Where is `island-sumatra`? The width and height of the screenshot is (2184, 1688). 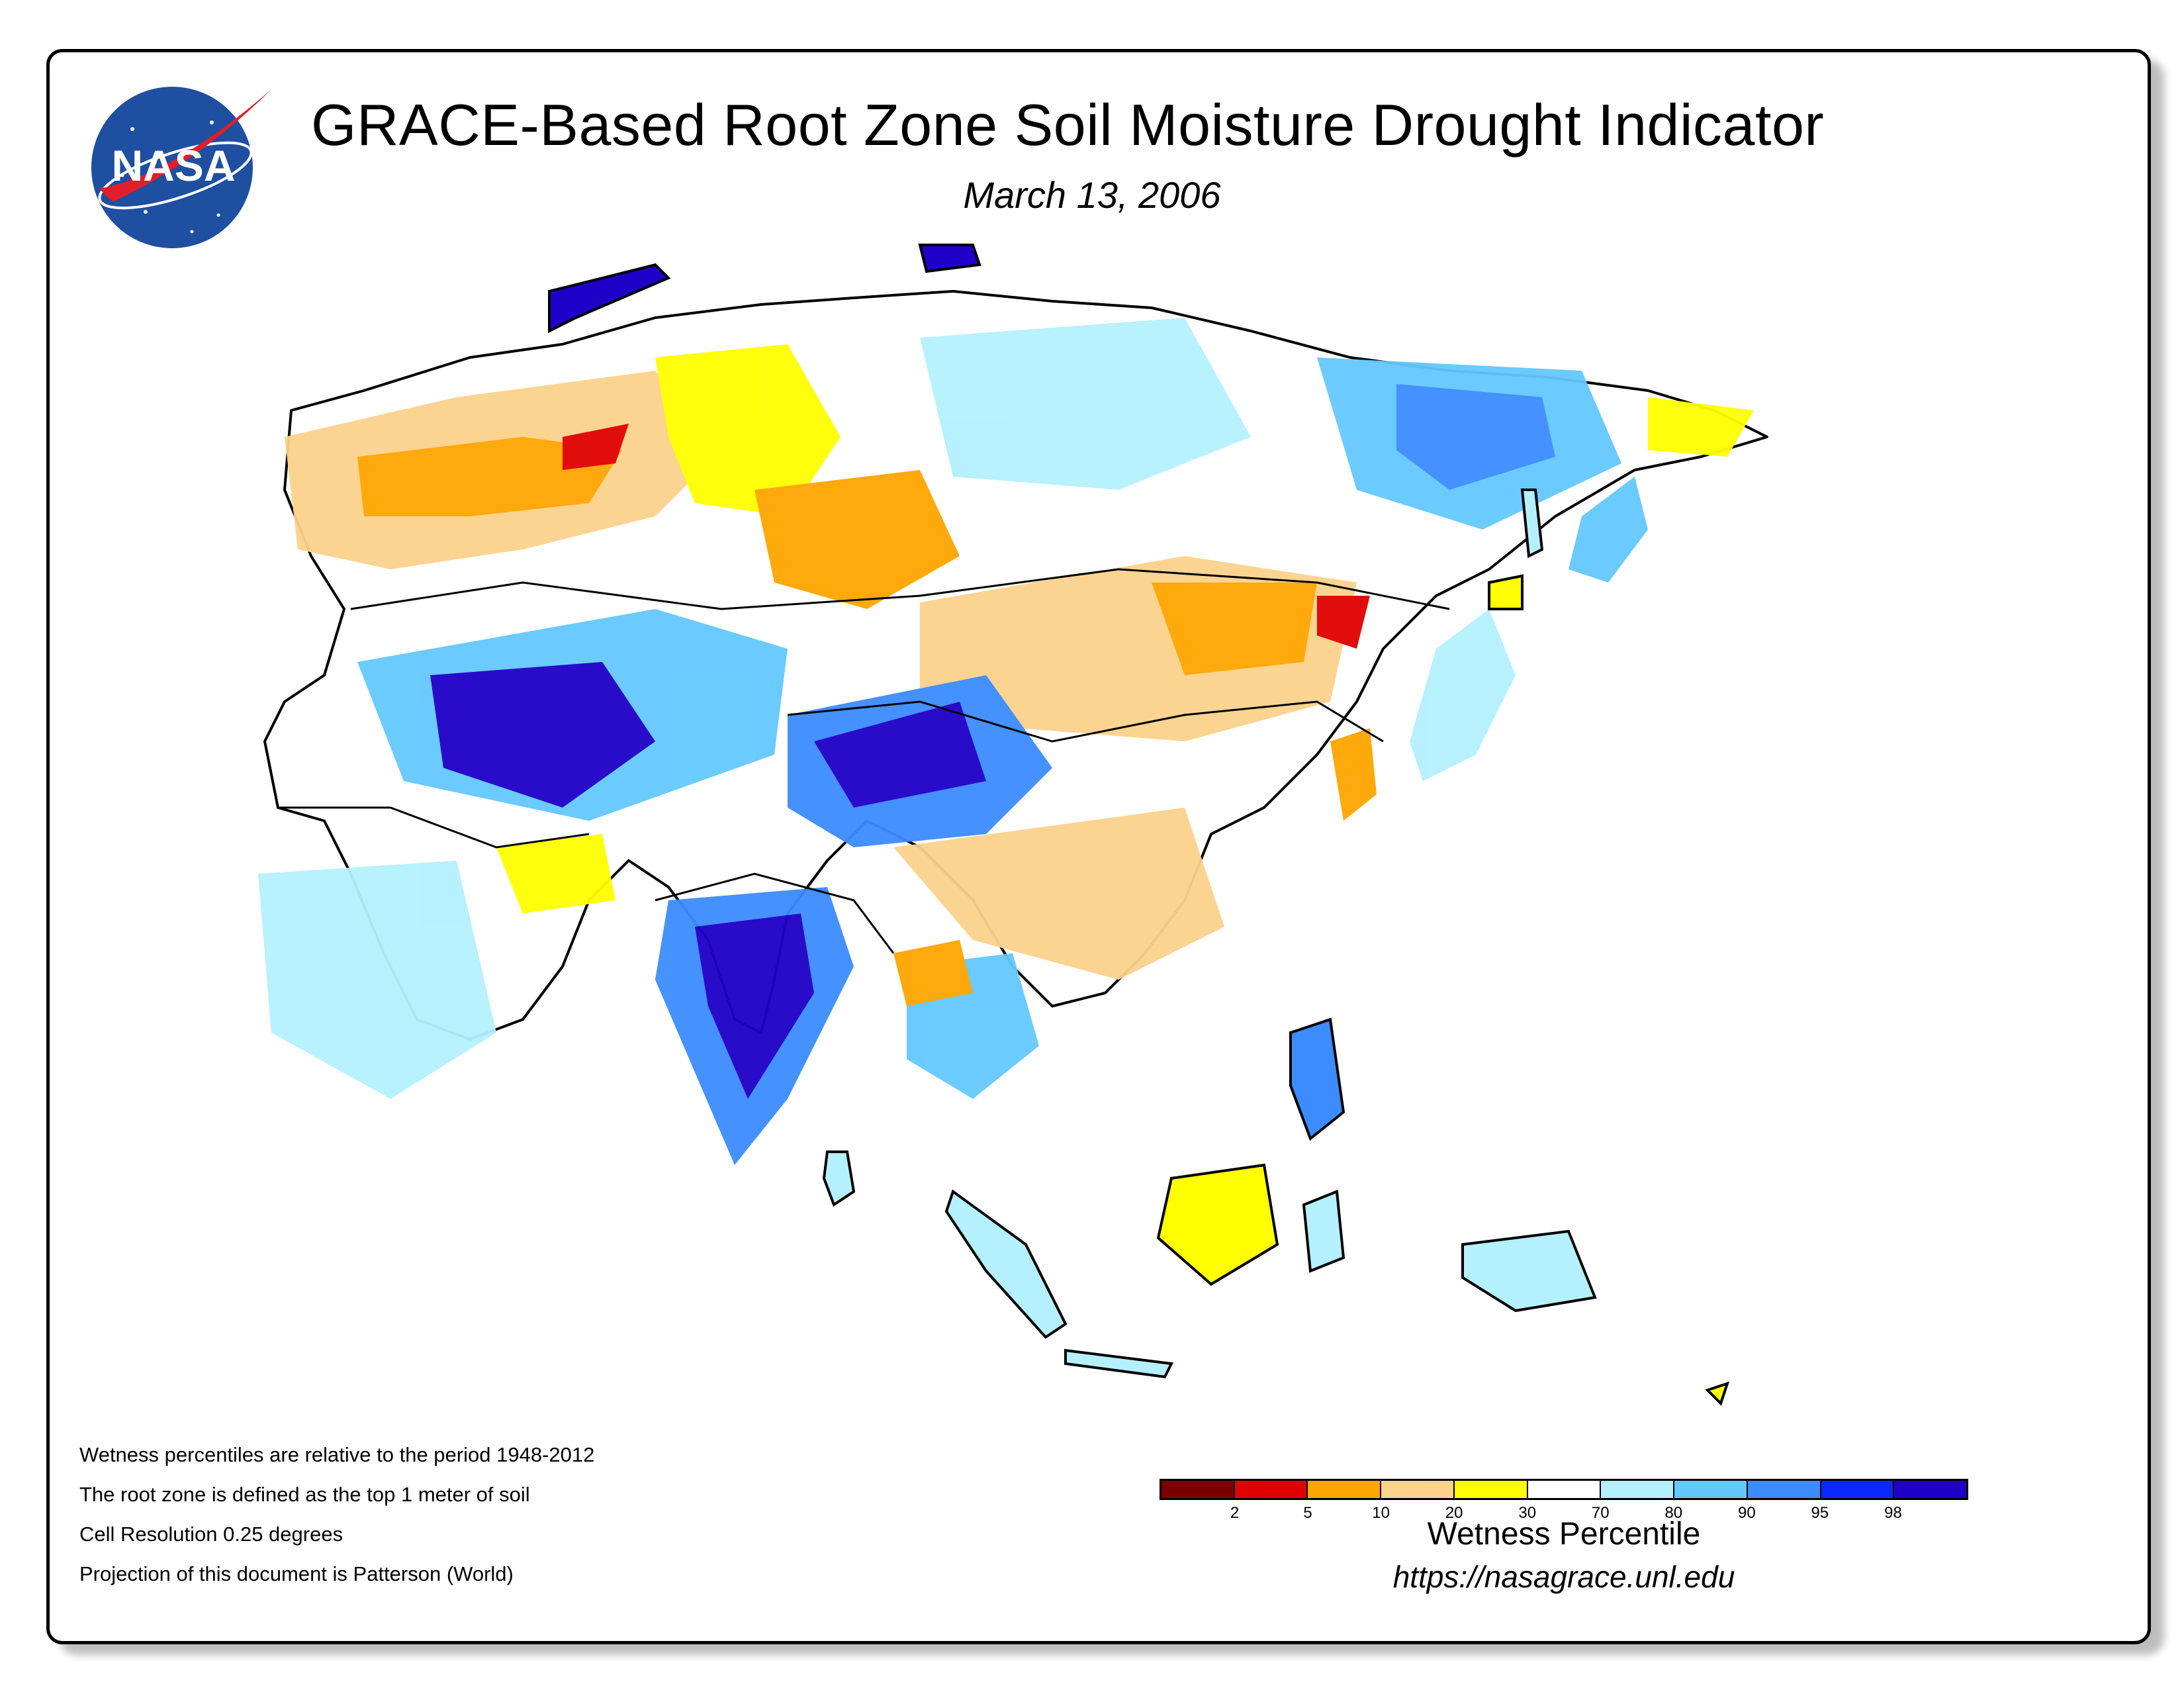 island-sumatra is located at coordinates (1006, 1264).